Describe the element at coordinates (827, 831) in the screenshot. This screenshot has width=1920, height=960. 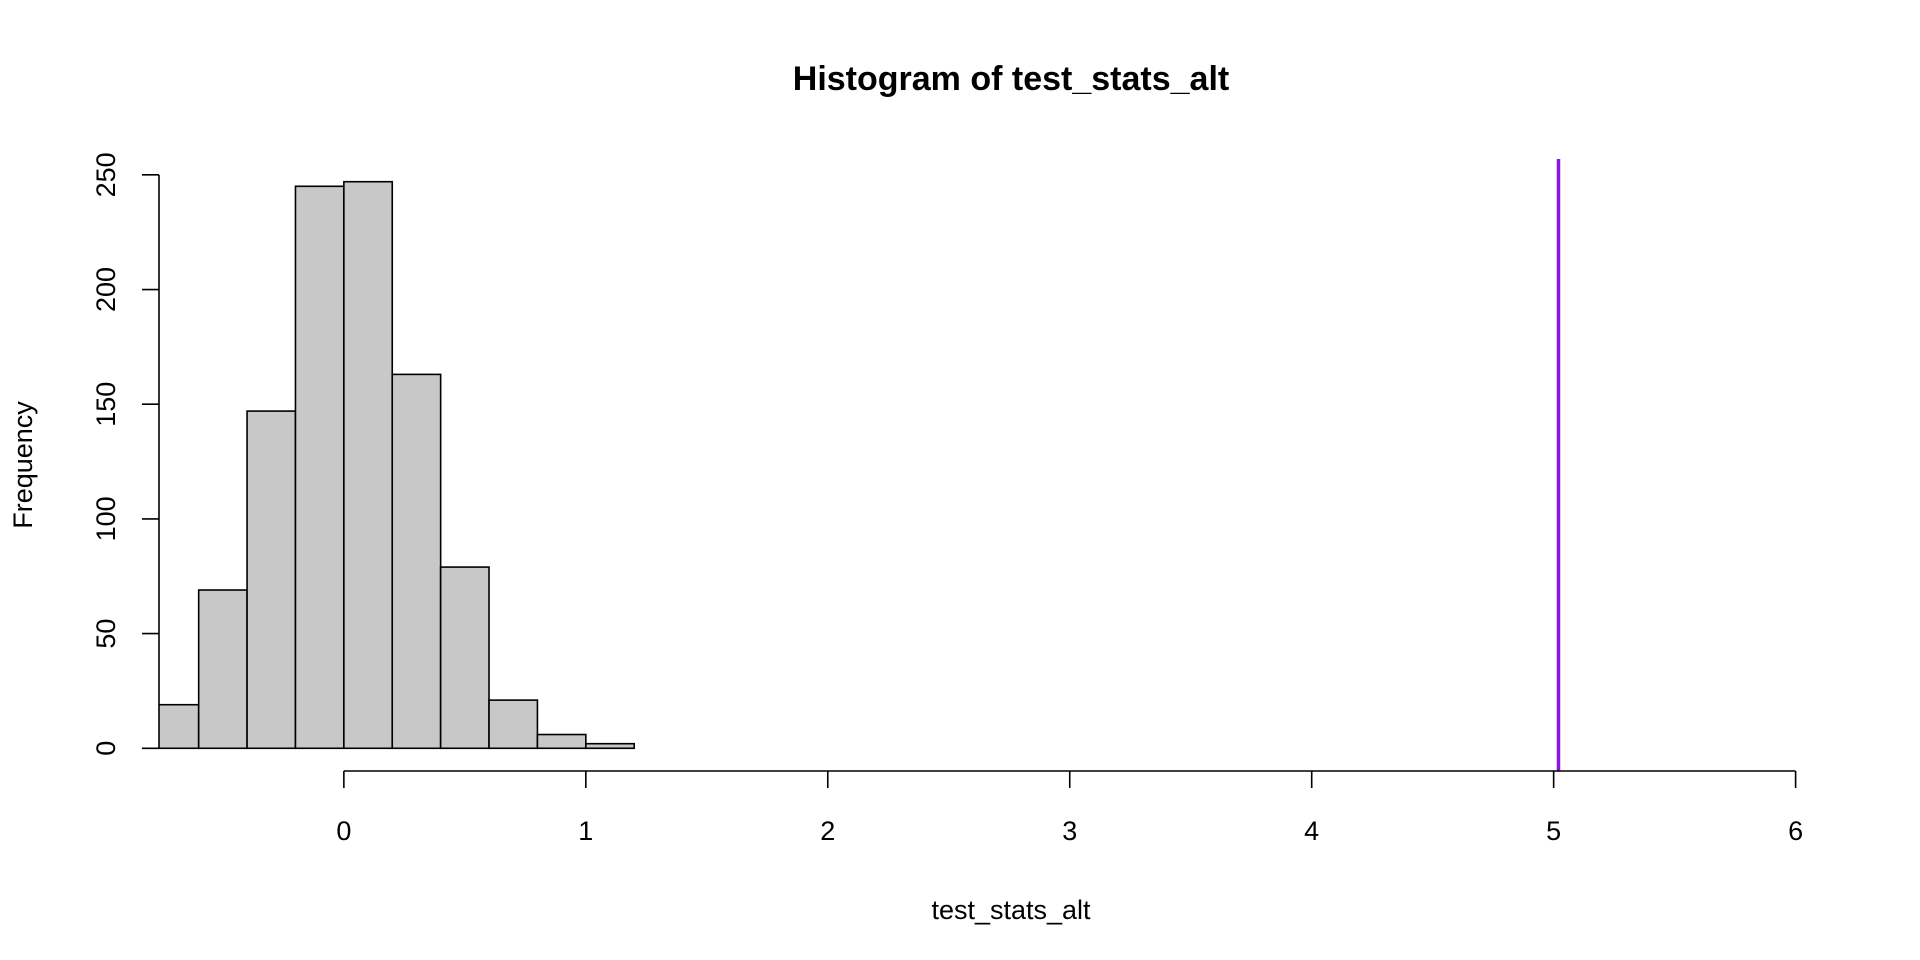
I see `x-tick-label: 2` at that location.